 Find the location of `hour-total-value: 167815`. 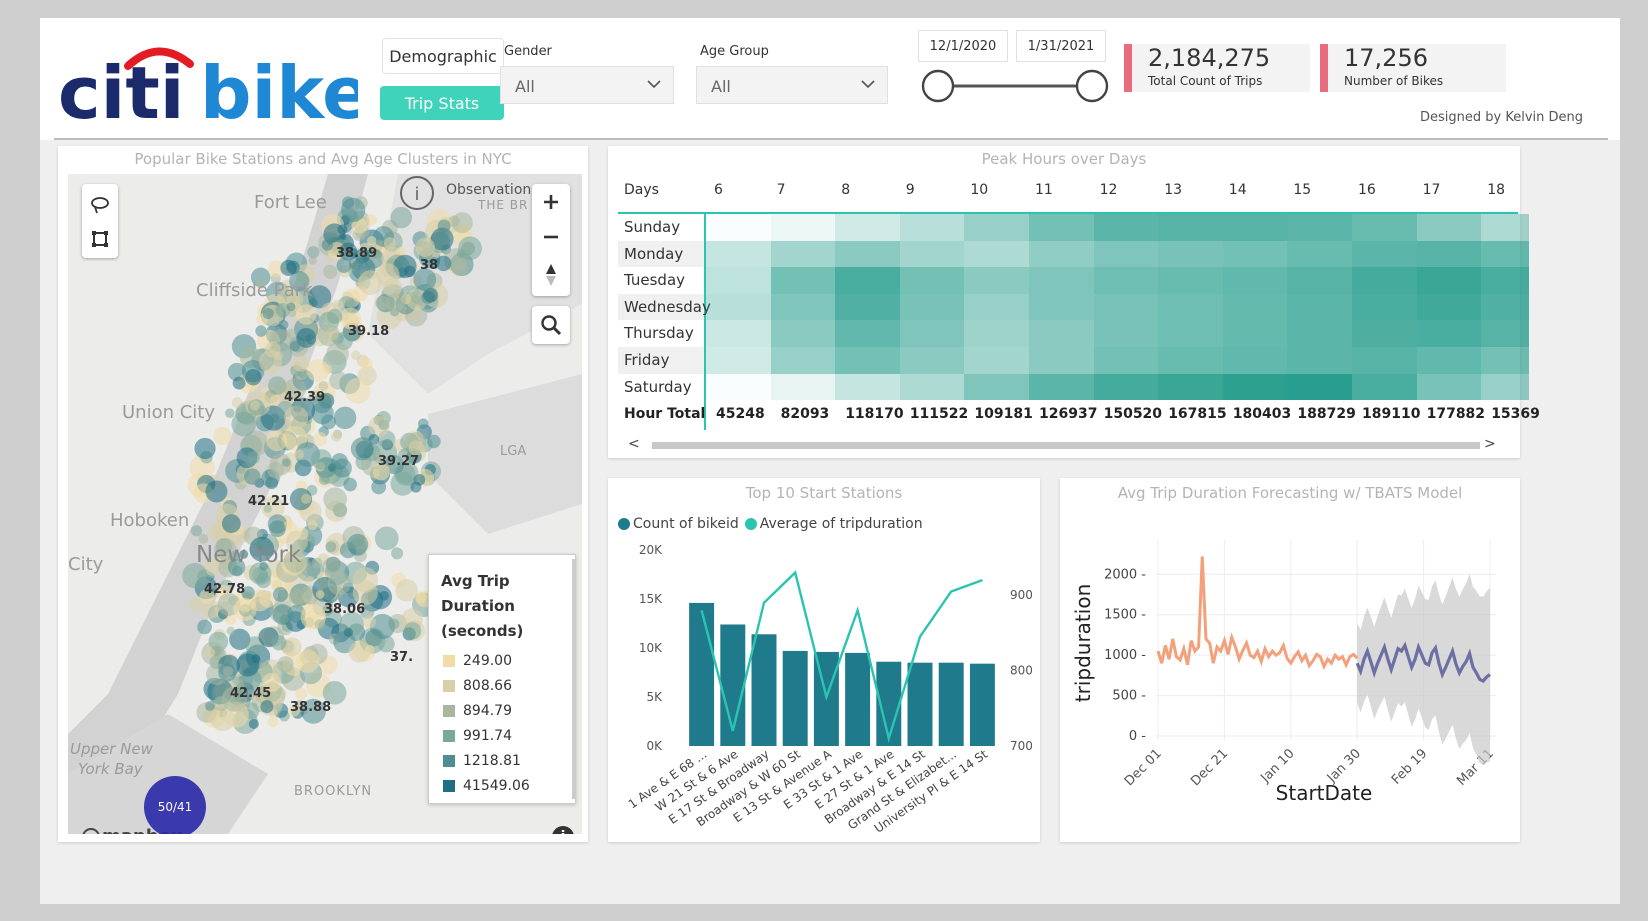

hour-total-value: 167815 is located at coordinates (1197, 414).